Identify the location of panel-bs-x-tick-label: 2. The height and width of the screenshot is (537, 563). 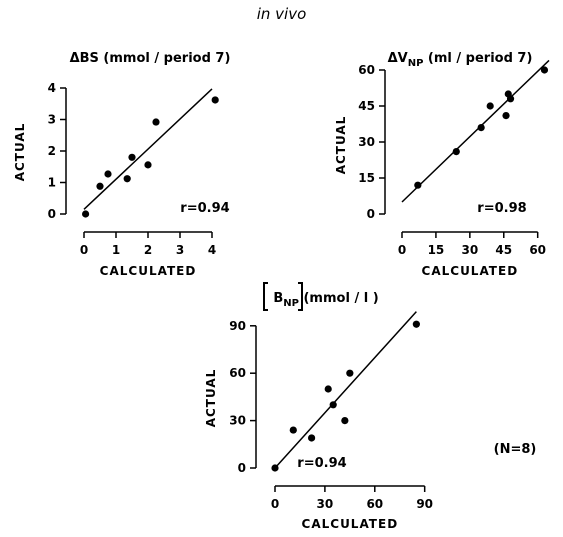
(148, 250).